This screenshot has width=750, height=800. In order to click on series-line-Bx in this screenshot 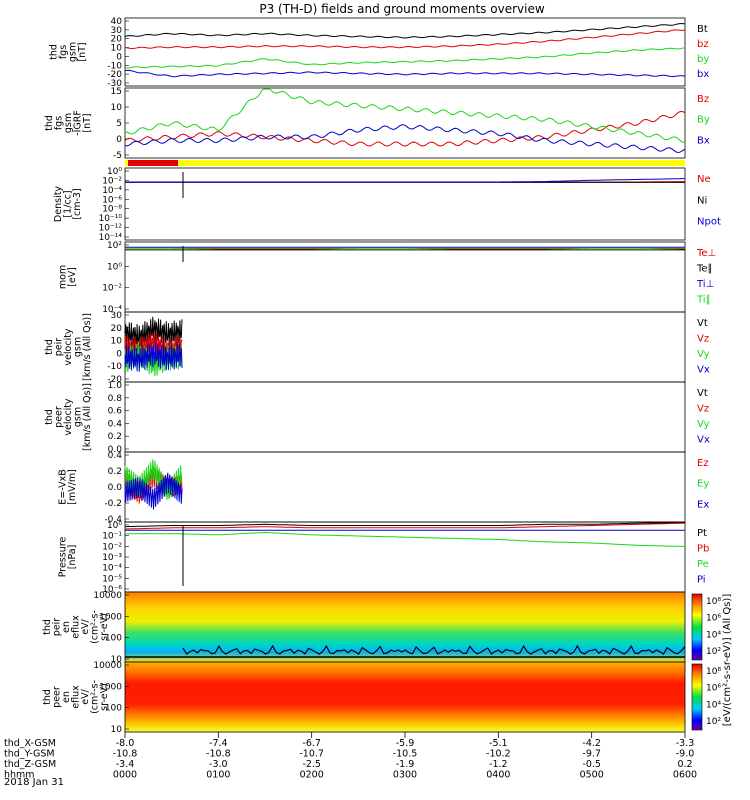, I will do `click(405, 139)`.